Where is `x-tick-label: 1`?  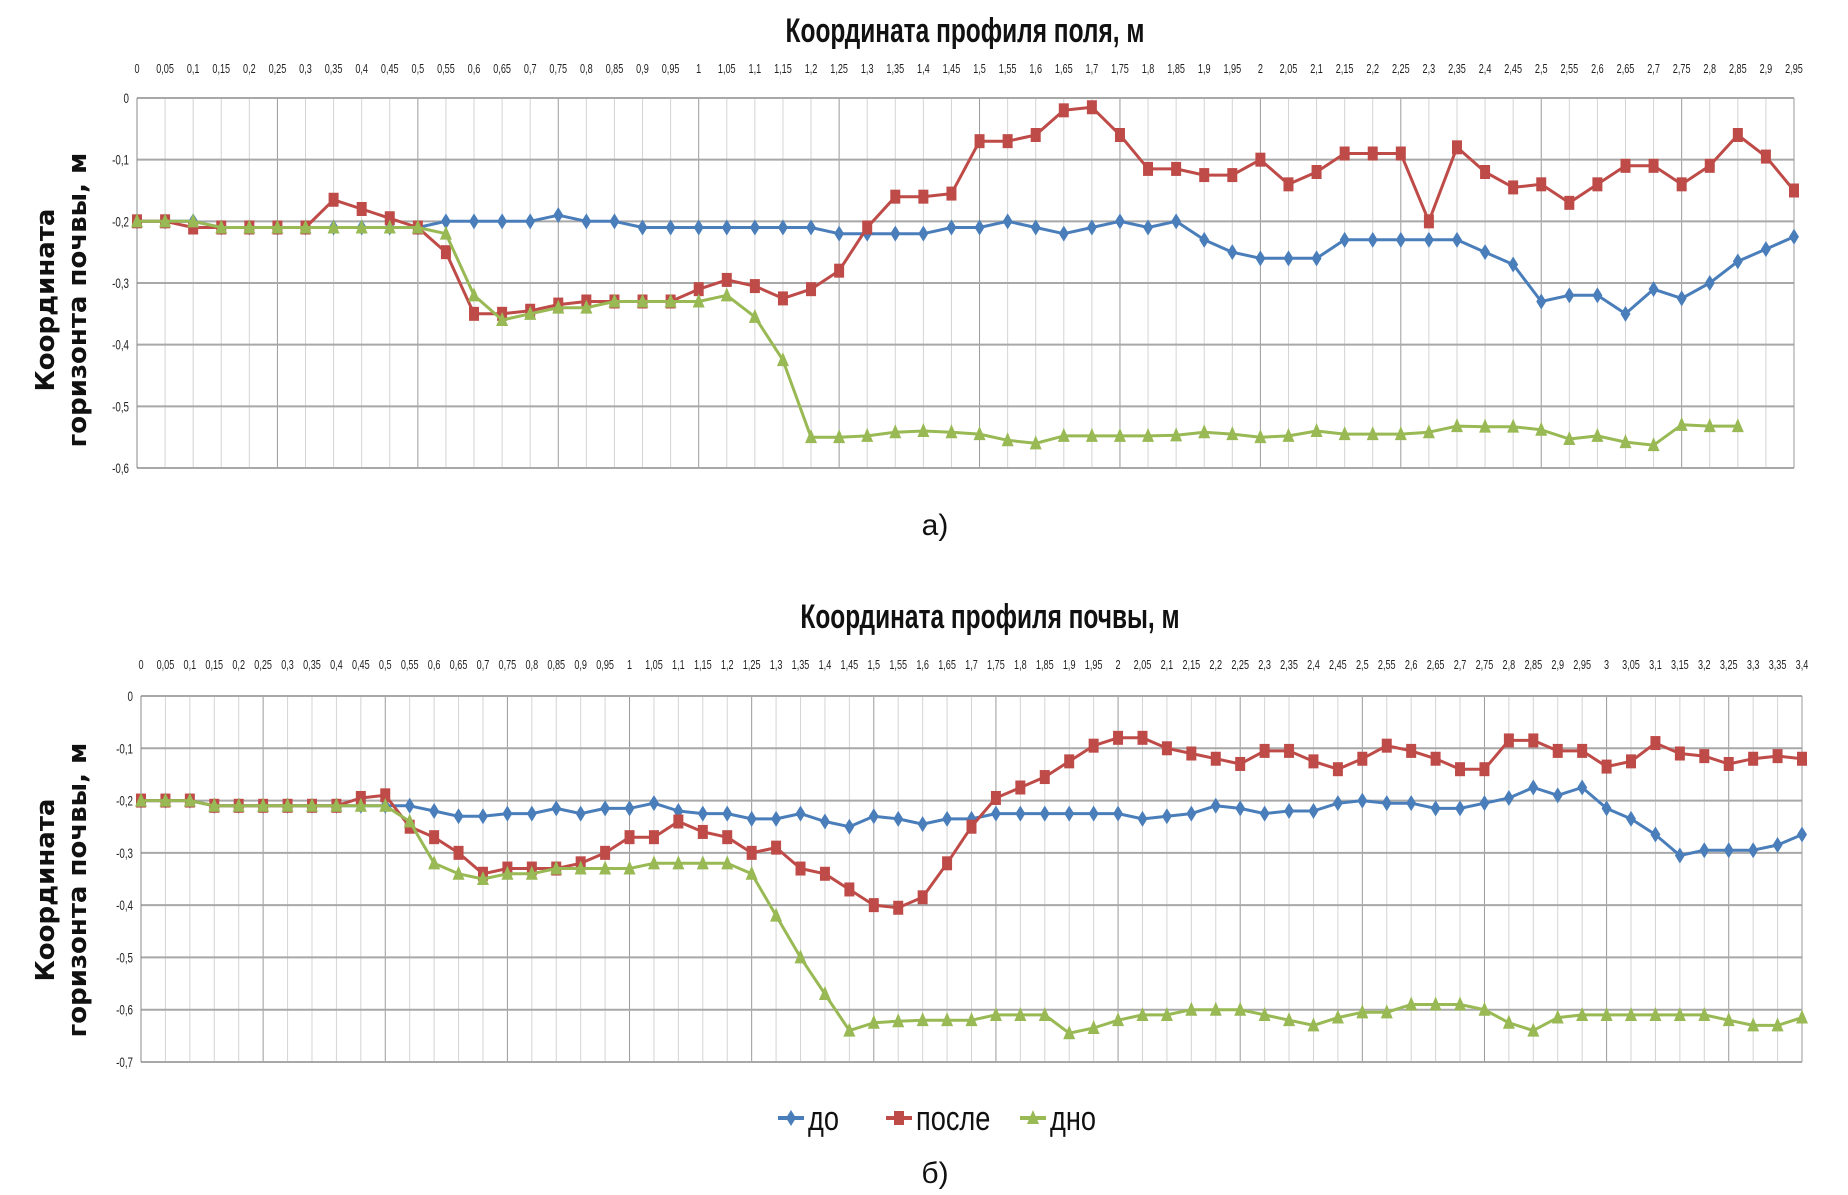
x-tick-label: 1 is located at coordinates (629, 666).